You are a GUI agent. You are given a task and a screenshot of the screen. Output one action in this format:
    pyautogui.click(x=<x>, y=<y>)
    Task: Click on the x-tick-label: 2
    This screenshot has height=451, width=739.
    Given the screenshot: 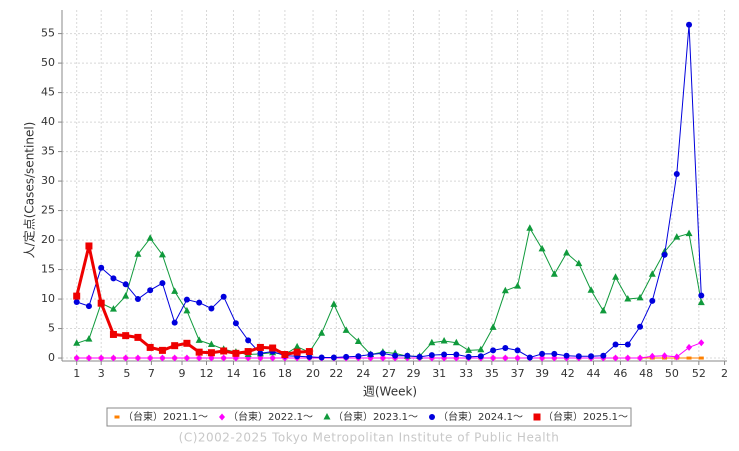 What is the action you would take?
    pyautogui.click(x=724, y=373)
    